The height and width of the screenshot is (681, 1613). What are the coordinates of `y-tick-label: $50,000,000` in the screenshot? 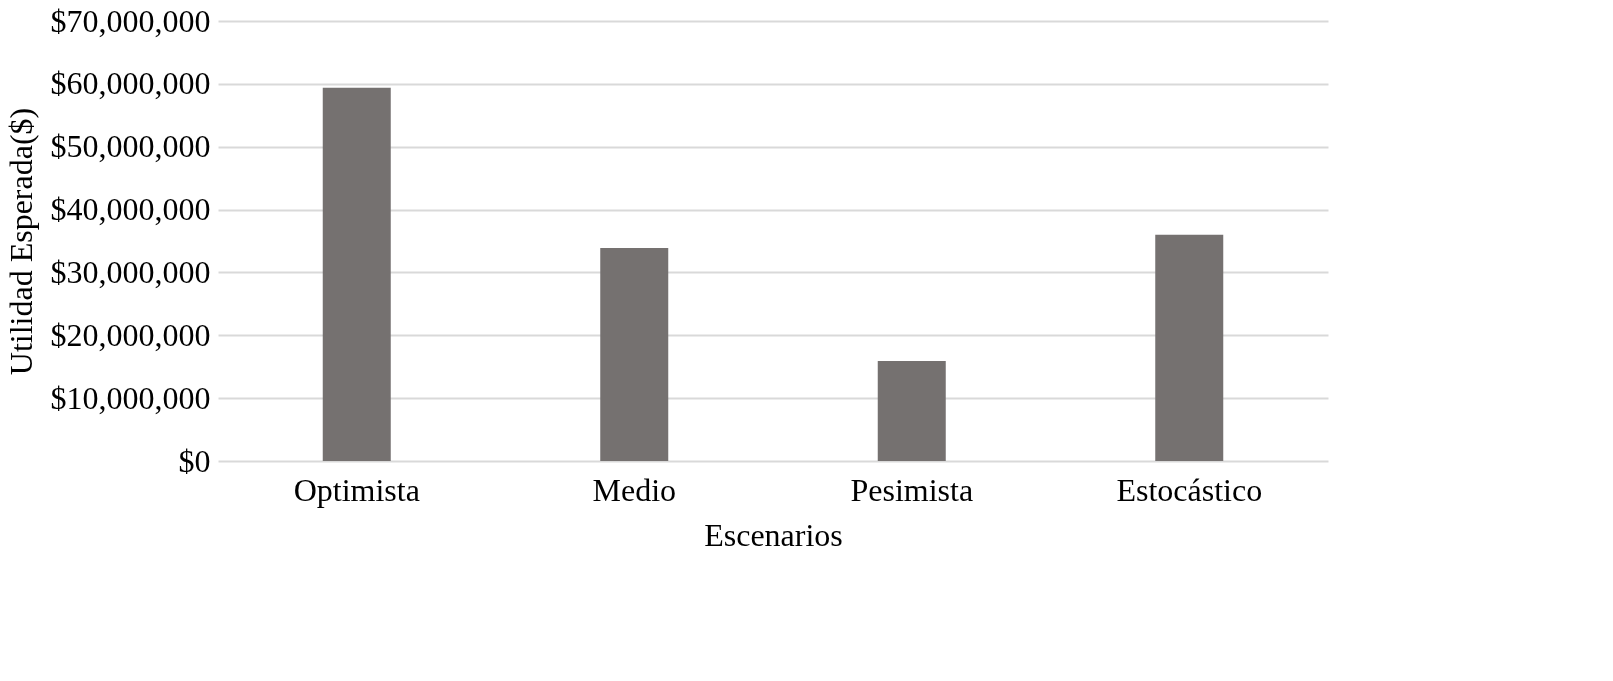 It's located at (130, 146).